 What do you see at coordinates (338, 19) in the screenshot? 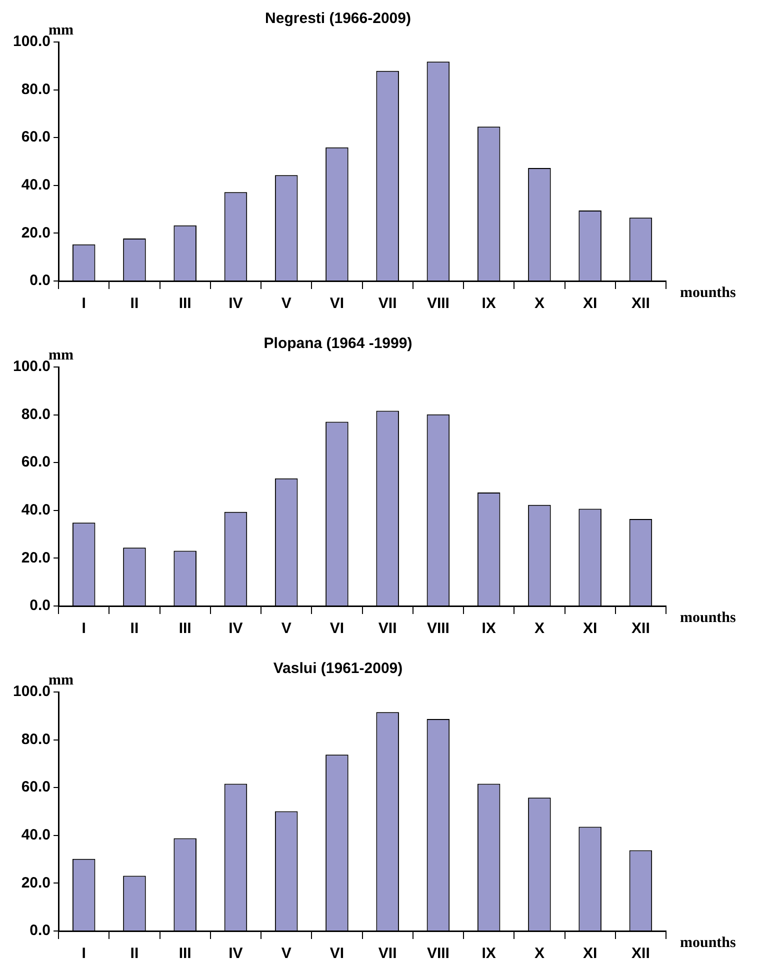
I see `chart-title: Negresti (1966-2009)` at bounding box center [338, 19].